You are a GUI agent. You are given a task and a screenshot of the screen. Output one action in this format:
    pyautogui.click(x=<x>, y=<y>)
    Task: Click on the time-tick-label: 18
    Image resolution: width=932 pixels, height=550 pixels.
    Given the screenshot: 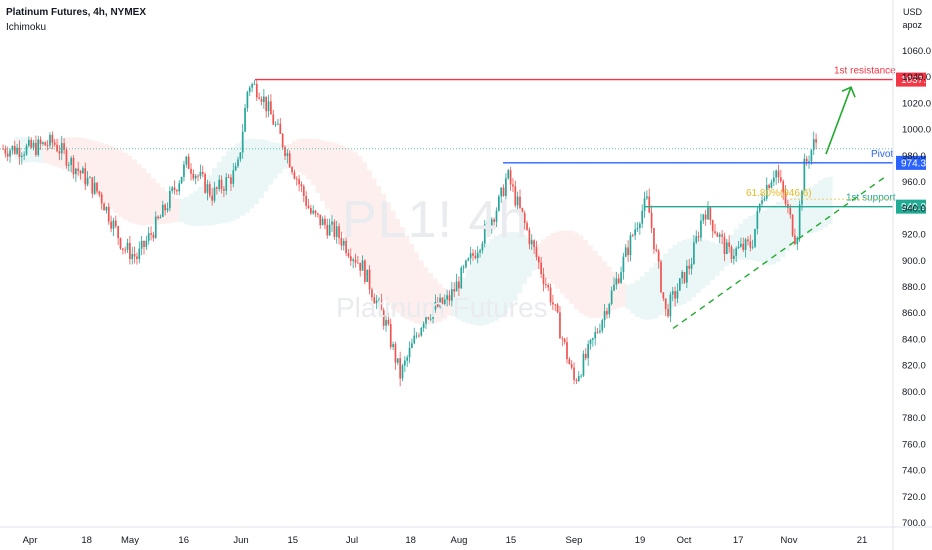 What is the action you would take?
    pyautogui.click(x=86, y=540)
    